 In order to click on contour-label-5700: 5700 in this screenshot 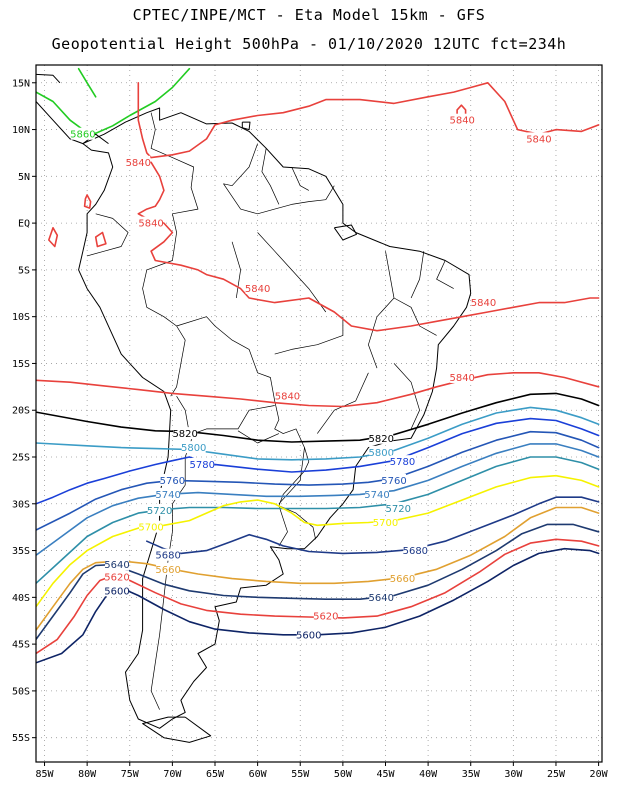, I will do `click(385, 523)`.